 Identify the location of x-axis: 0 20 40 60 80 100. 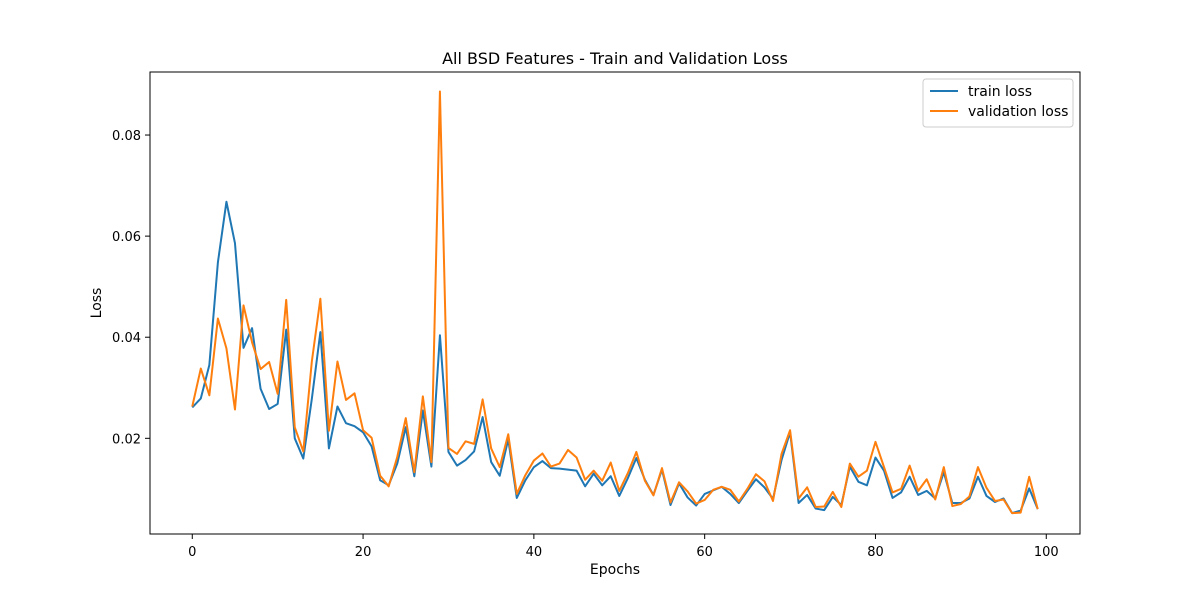
(623, 547).